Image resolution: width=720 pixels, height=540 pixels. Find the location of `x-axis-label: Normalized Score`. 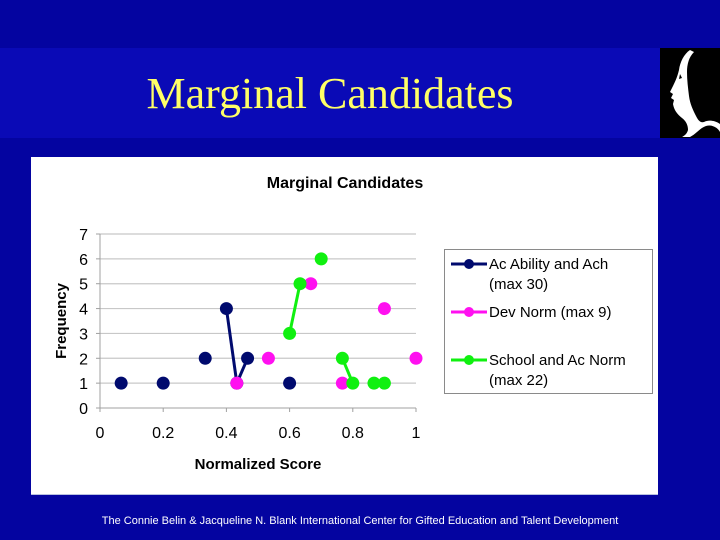

x-axis-label: Normalized Score is located at coordinates (258, 464).